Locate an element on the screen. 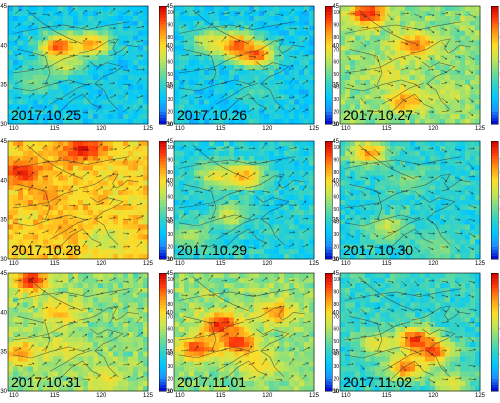 This screenshot has width=500, height=403. x-tick-label: 115 is located at coordinates (55, 129).